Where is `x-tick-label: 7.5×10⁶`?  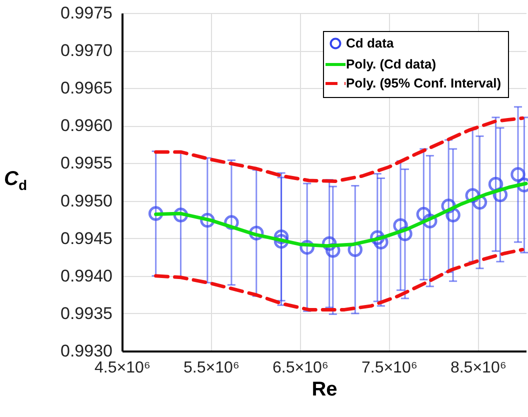 x-tick-label: 7.5×10⁶ is located at coordinates (389, 368).